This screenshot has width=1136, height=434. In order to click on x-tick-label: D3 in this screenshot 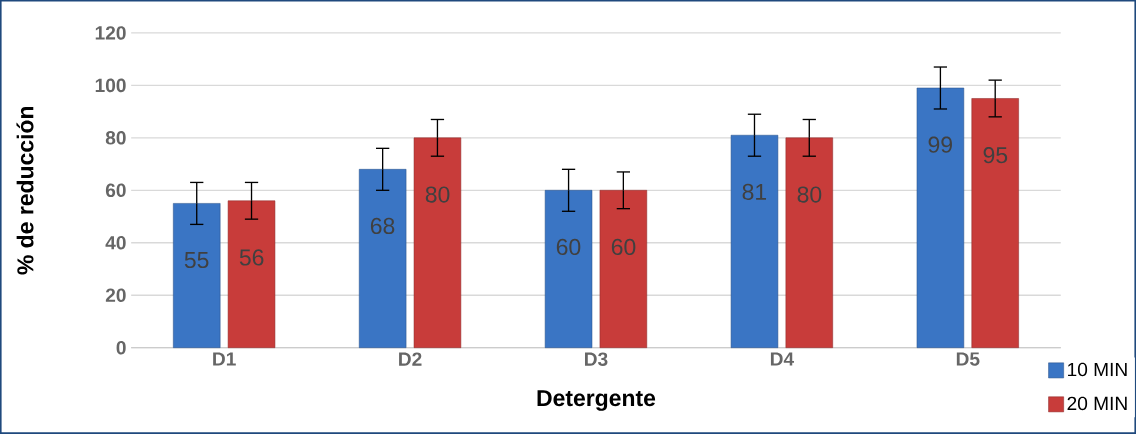, I will do `click(596, 359)`.